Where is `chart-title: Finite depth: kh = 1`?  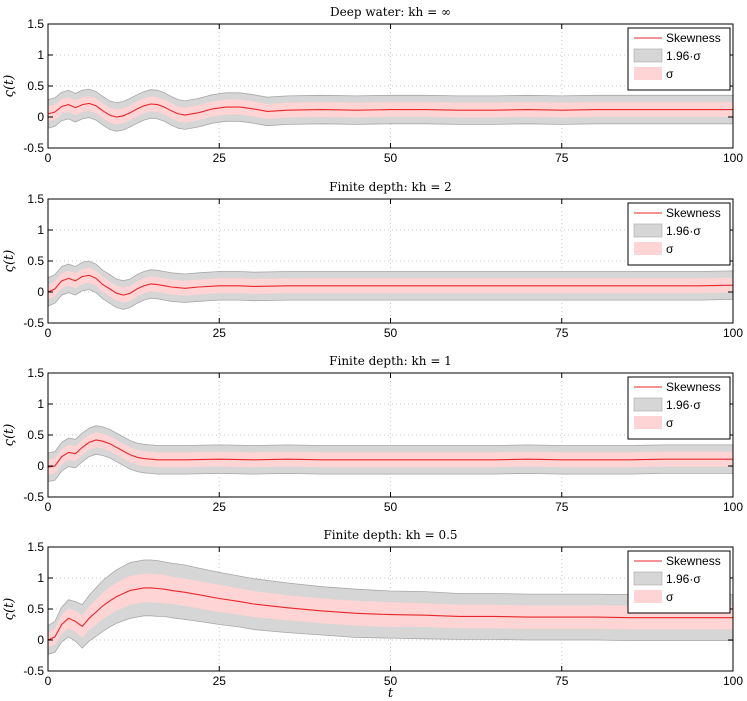
chart-title: Finite depth: kh = 1 is located at coordinates (390, 361).